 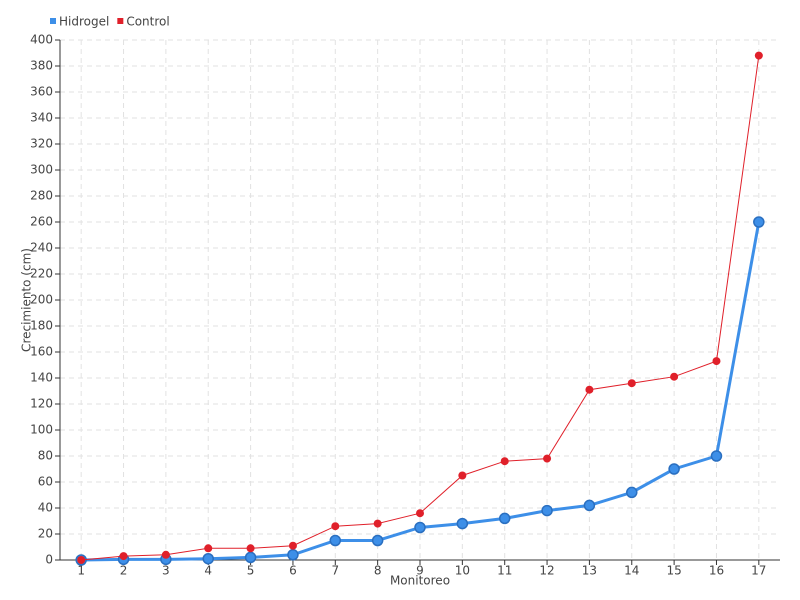 I want to click on x-tick-label: 7, so click(x=335, y=571).